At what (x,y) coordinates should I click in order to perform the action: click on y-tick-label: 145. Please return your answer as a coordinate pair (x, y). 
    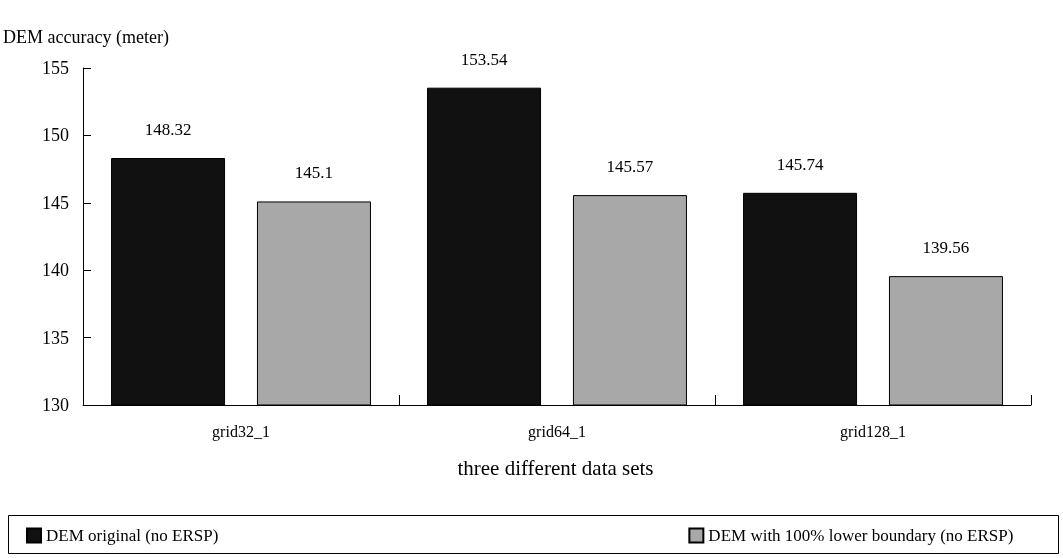
    Looking at the image, I should click on (55, 202).